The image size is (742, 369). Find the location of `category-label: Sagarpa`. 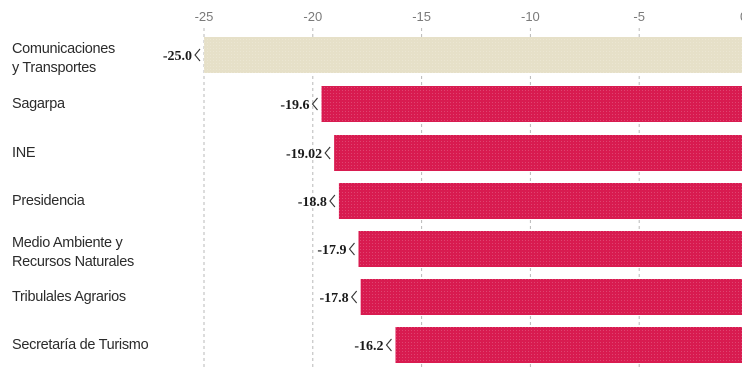

category-label: Sagarpa is located at coordinates (39, 104).